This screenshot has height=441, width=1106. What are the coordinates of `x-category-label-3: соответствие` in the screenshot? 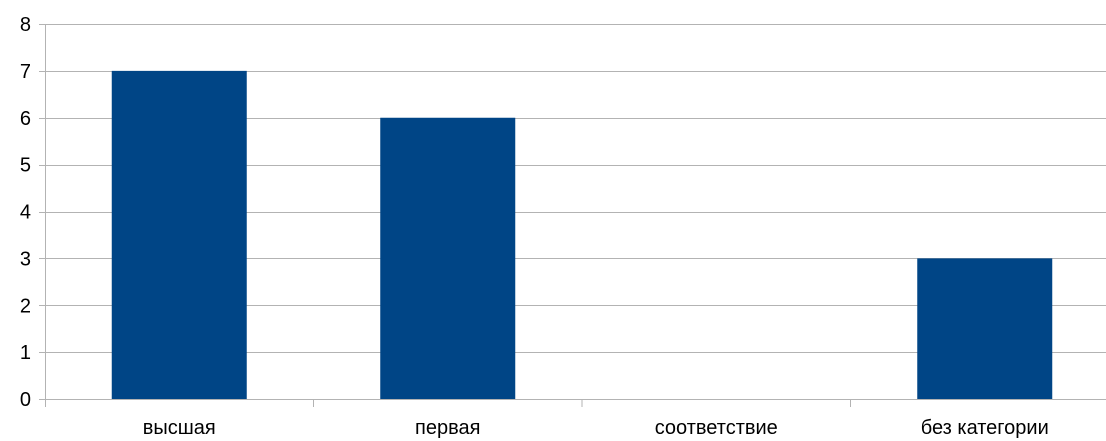 It's located at (716, 428).